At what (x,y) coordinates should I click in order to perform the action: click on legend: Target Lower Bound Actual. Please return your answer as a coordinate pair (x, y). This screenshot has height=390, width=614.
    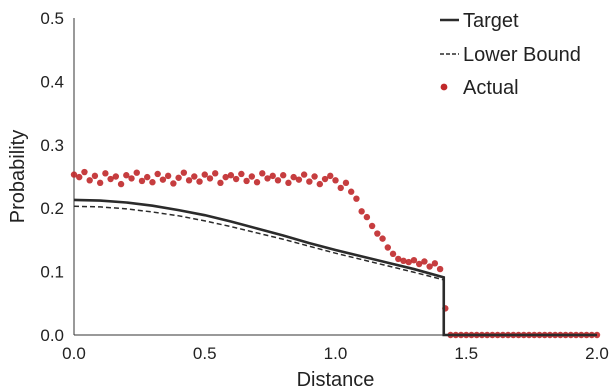
    Looking at the image, I should click on (510, 54).